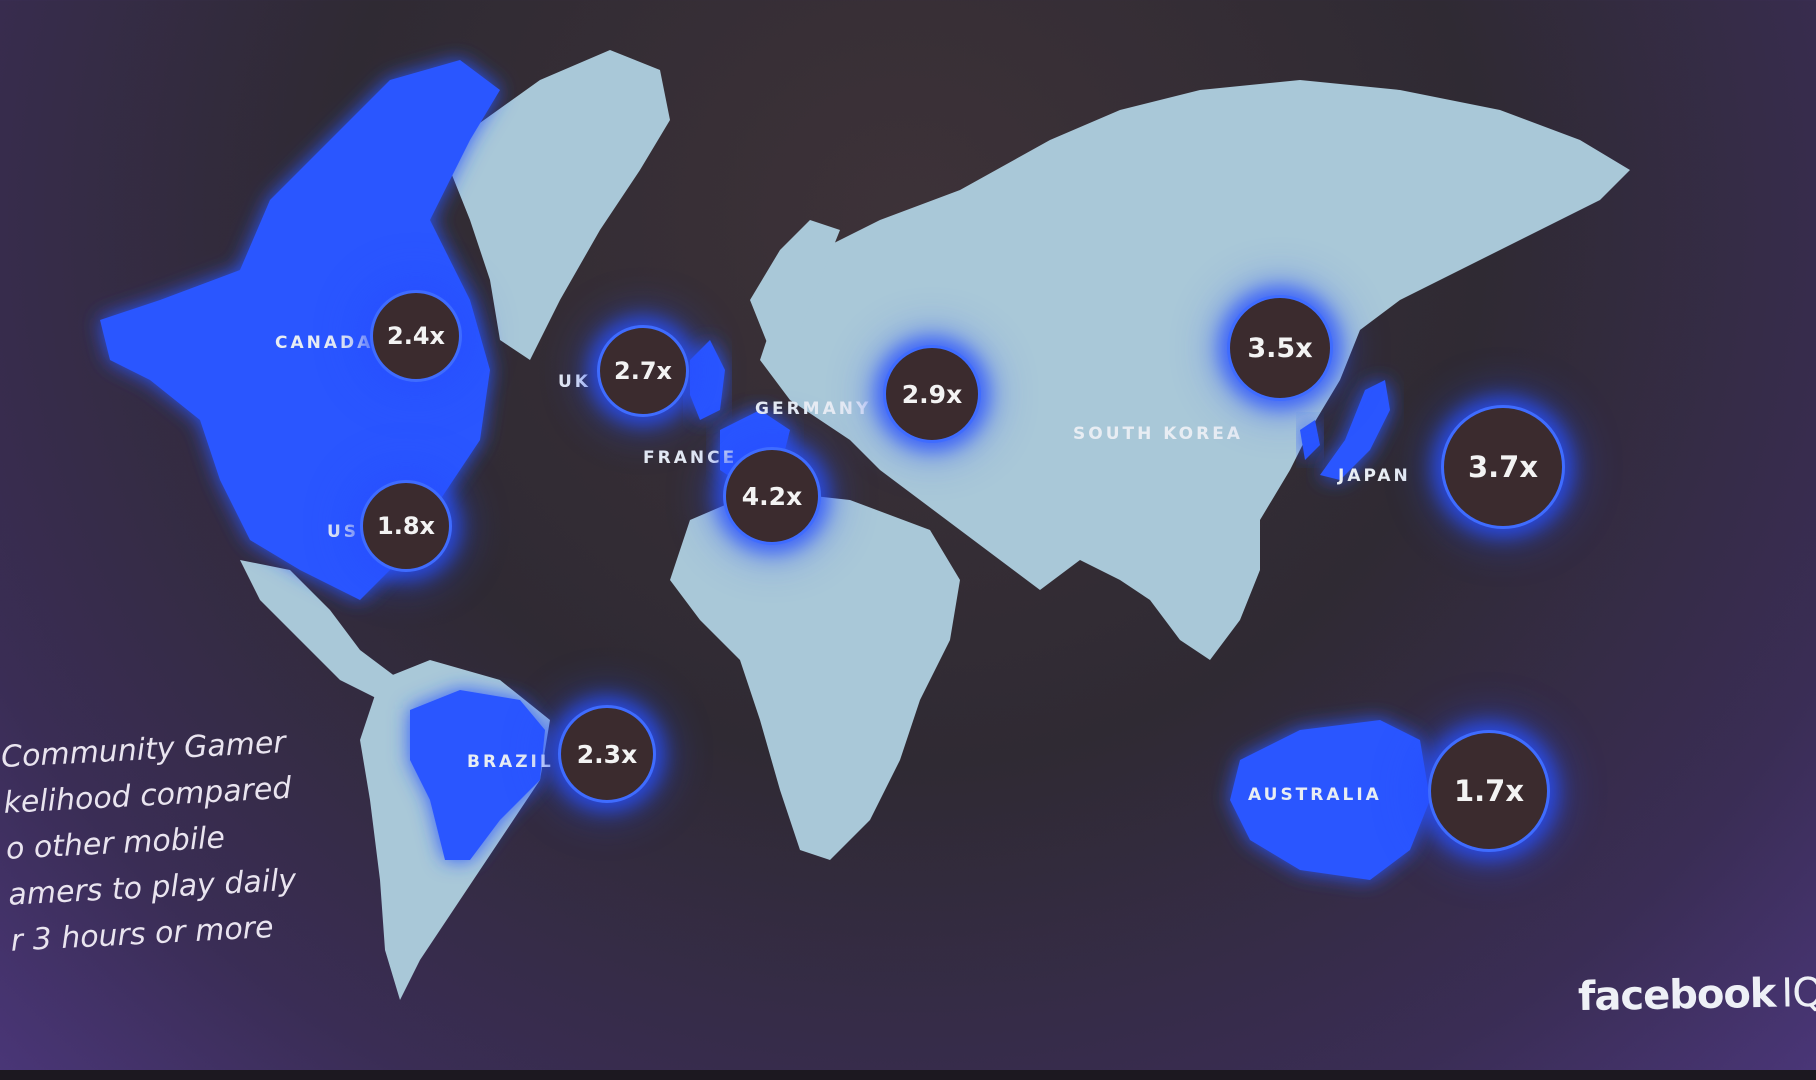 The height and width of the screenshot is (1080, 1816). I want to click on country-label-us: US, so click(343, 532).